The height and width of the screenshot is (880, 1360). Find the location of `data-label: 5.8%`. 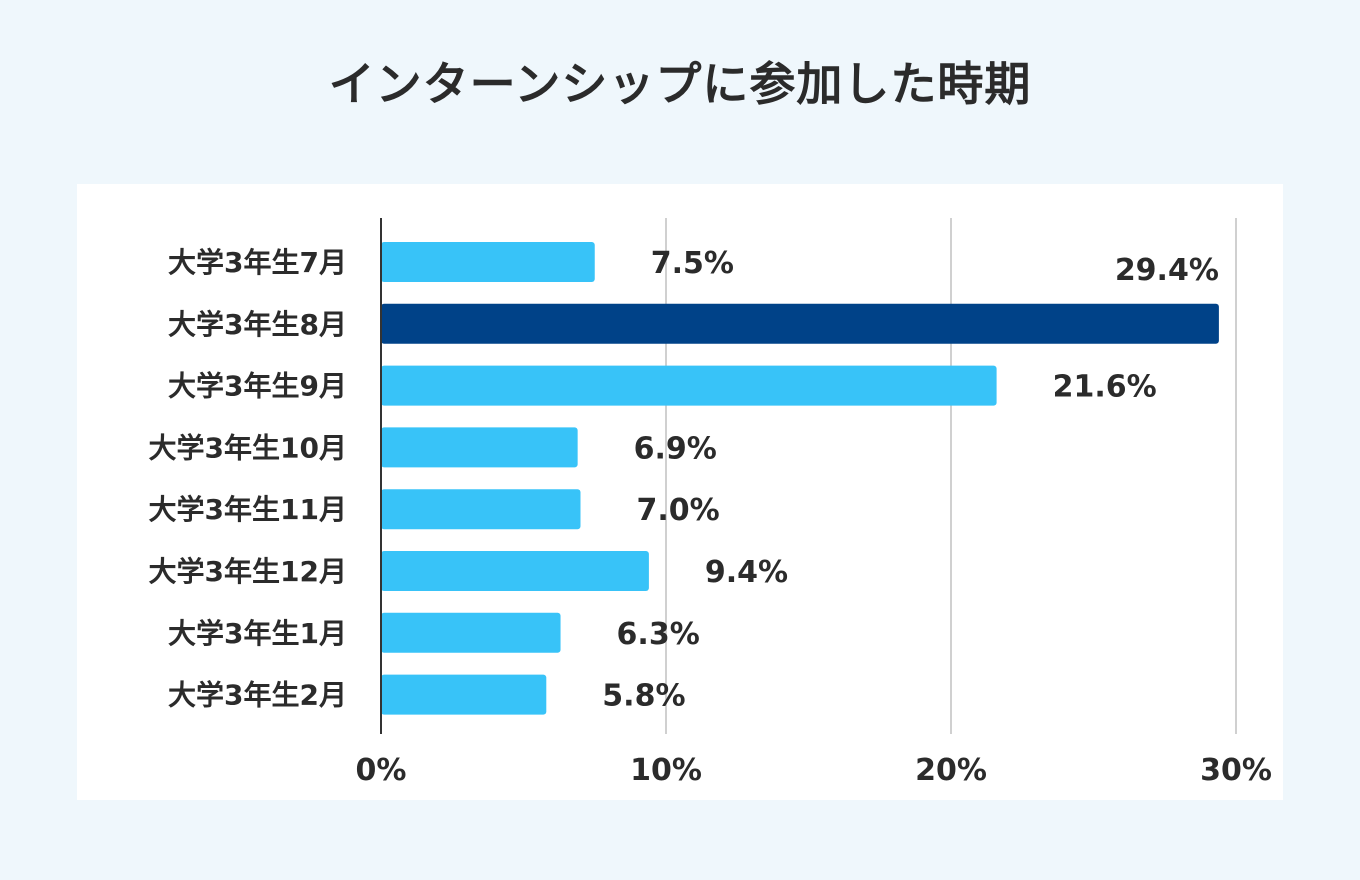

data-label: 5.8% is located at coordinates (643, 696).